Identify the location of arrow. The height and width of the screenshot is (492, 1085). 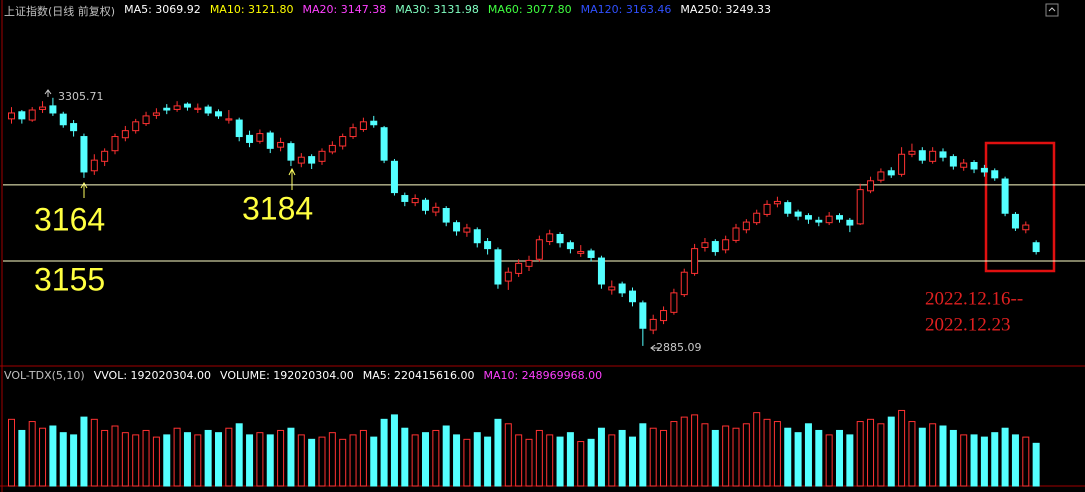
(292, 178).